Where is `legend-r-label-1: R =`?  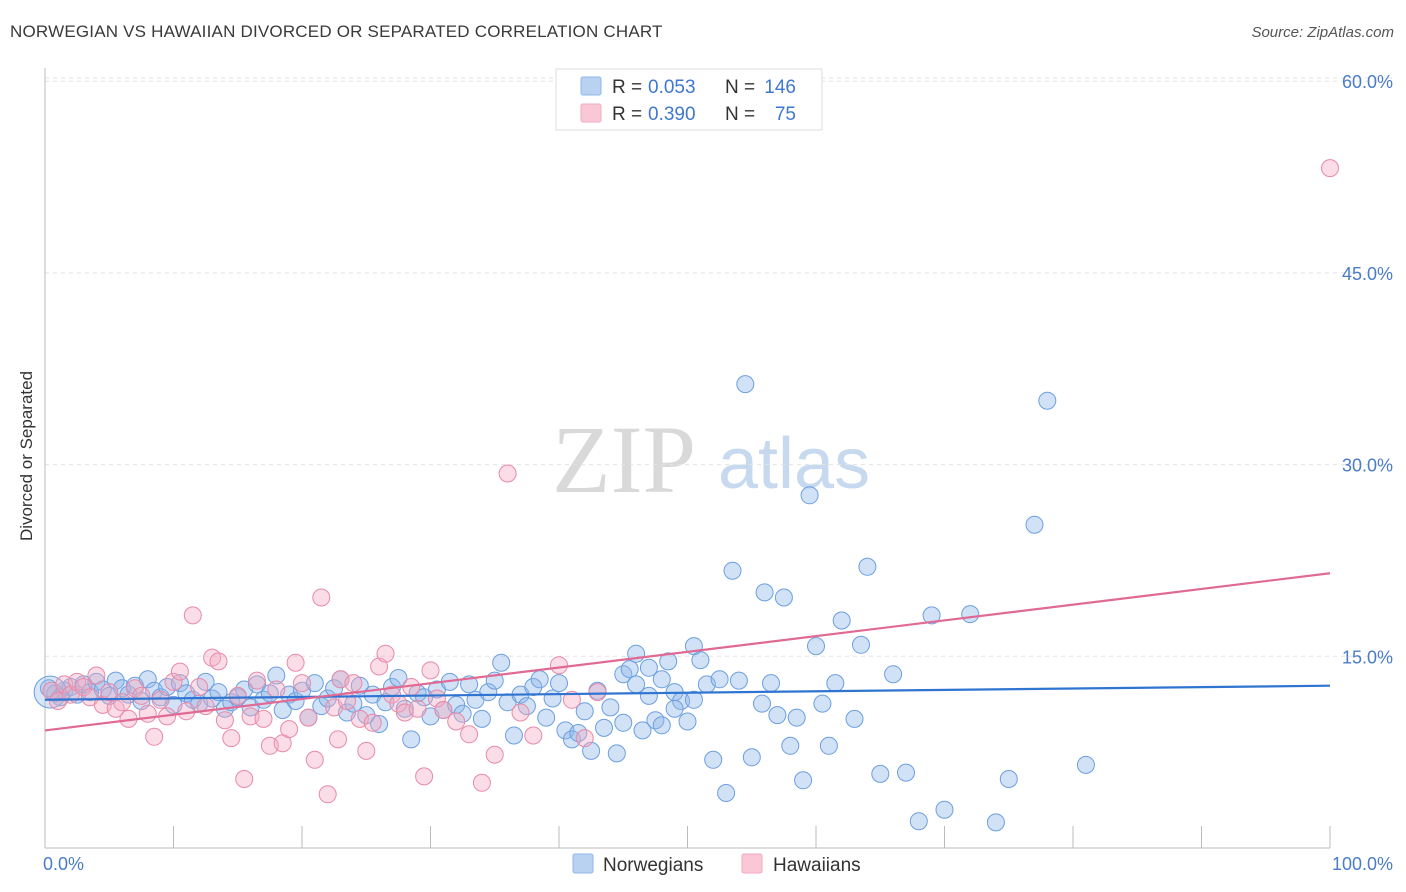 legend-r-label-1: R = is located at coordinates (627, 87).